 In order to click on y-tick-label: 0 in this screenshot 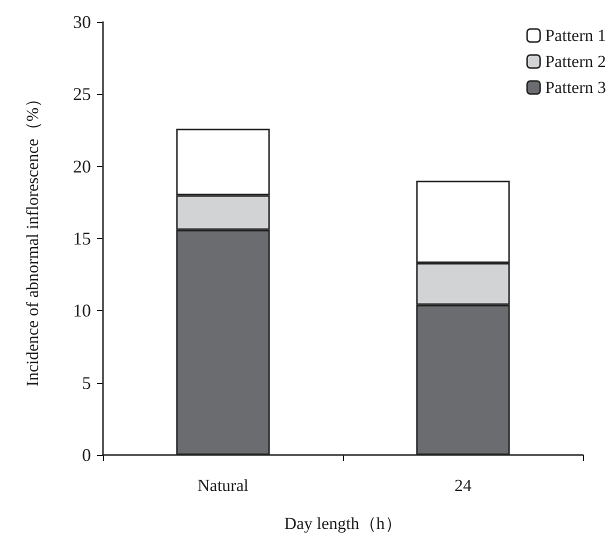, I will do `click(86, 455)`.